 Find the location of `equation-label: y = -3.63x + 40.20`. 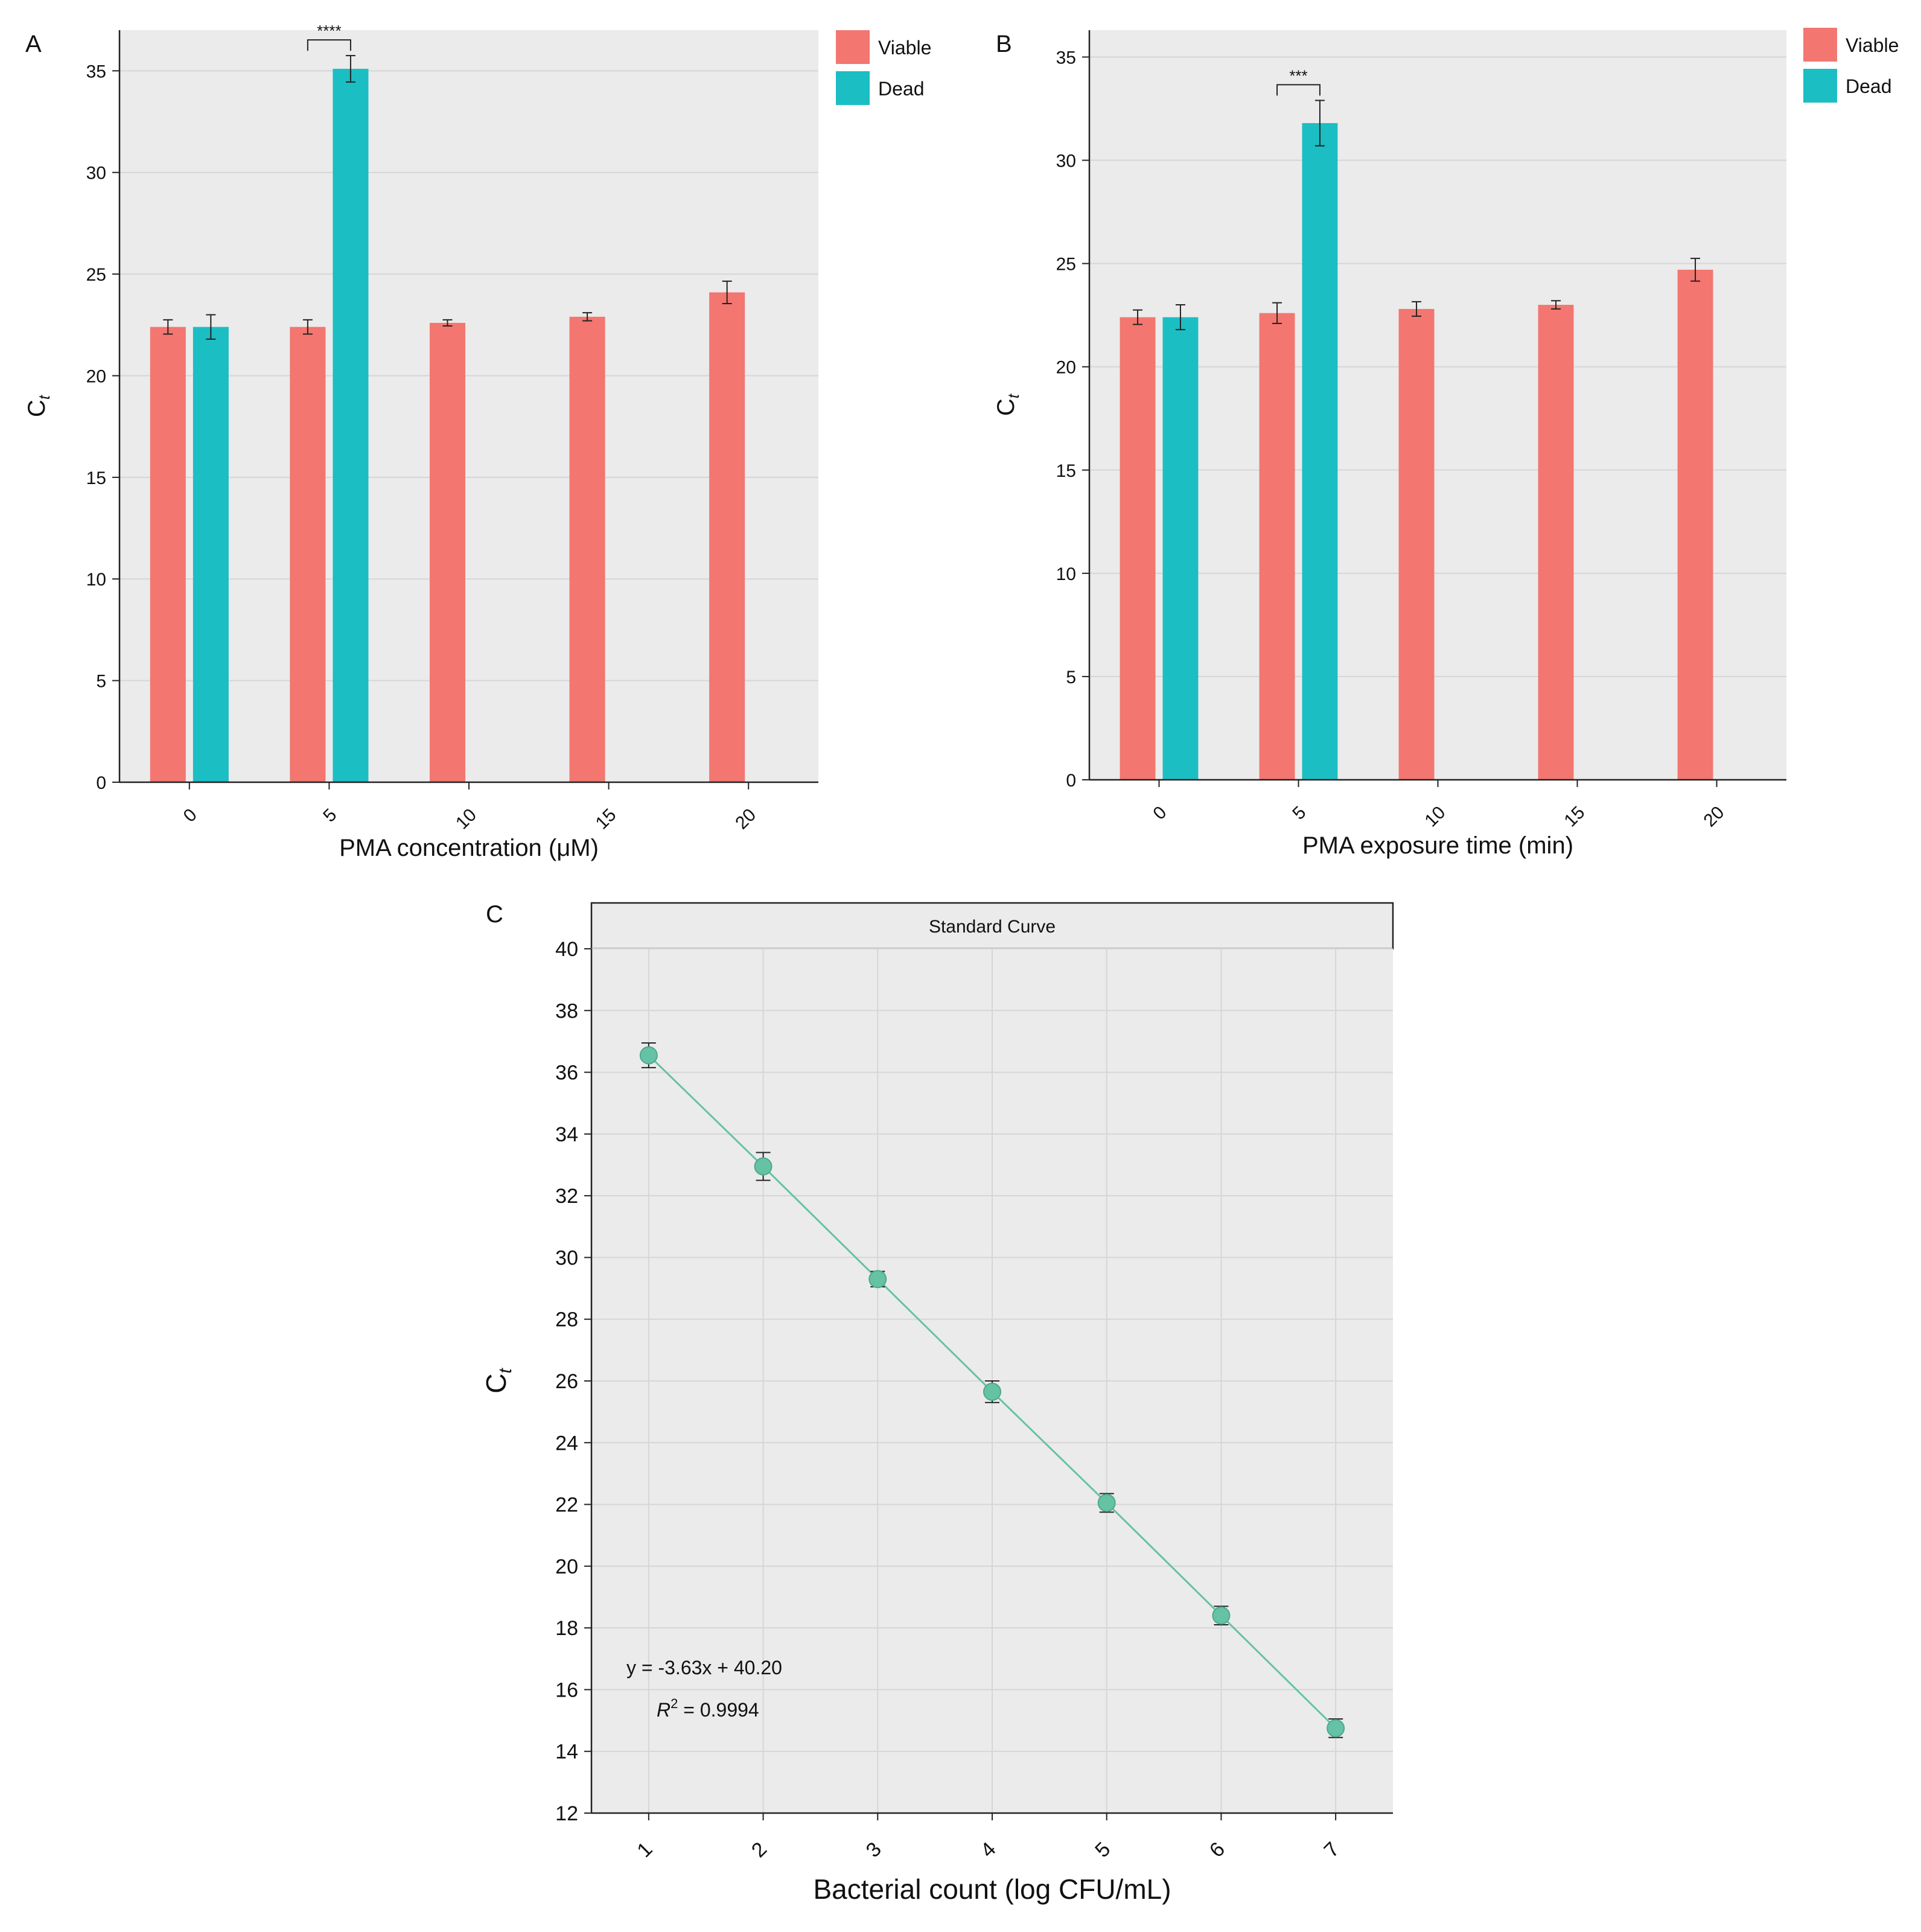

equation-label: y = -3.63x + 40.20 is located at coordinates (704, 1668).